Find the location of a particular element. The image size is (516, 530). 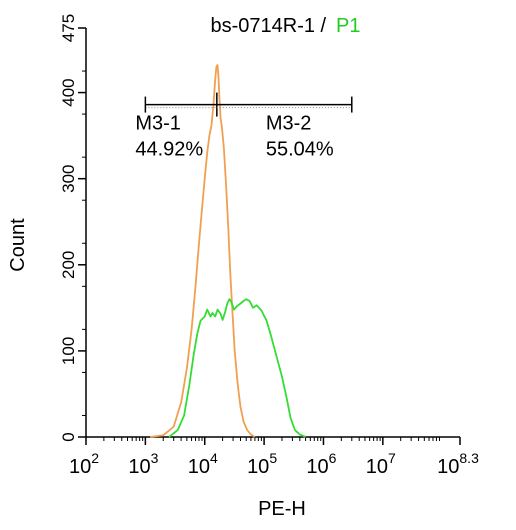

y-tick-label: 100 is located at coordinates (68, 351).